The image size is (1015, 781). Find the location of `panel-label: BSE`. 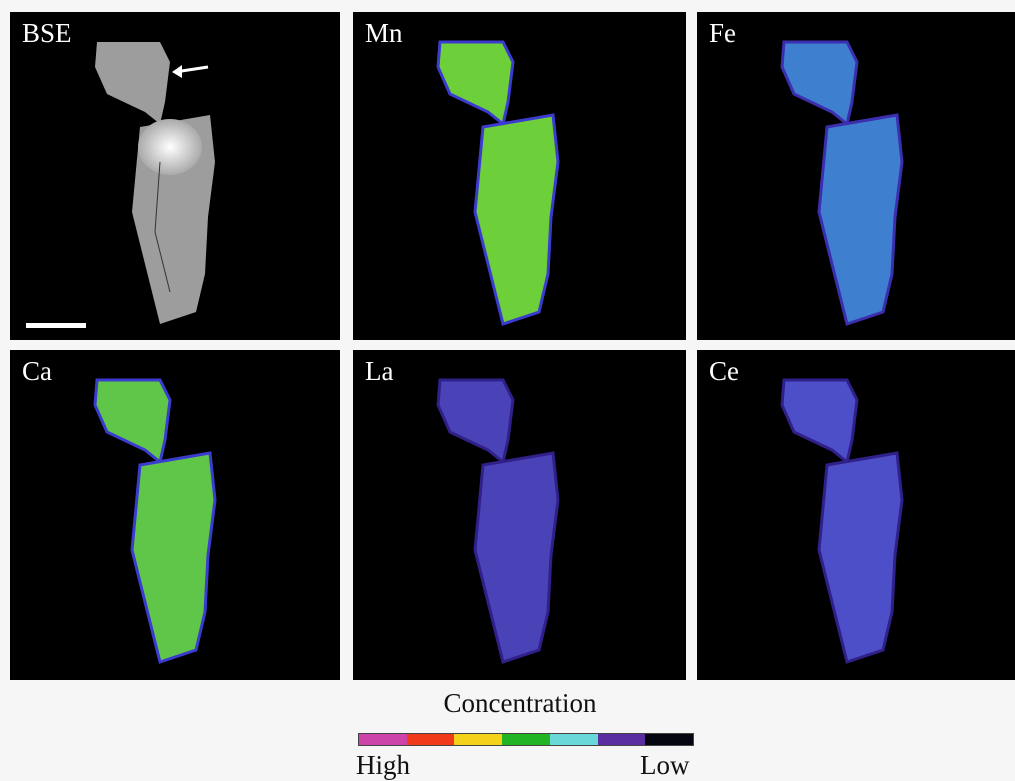

panel-label: BSE is located at coordinates (47, 33).